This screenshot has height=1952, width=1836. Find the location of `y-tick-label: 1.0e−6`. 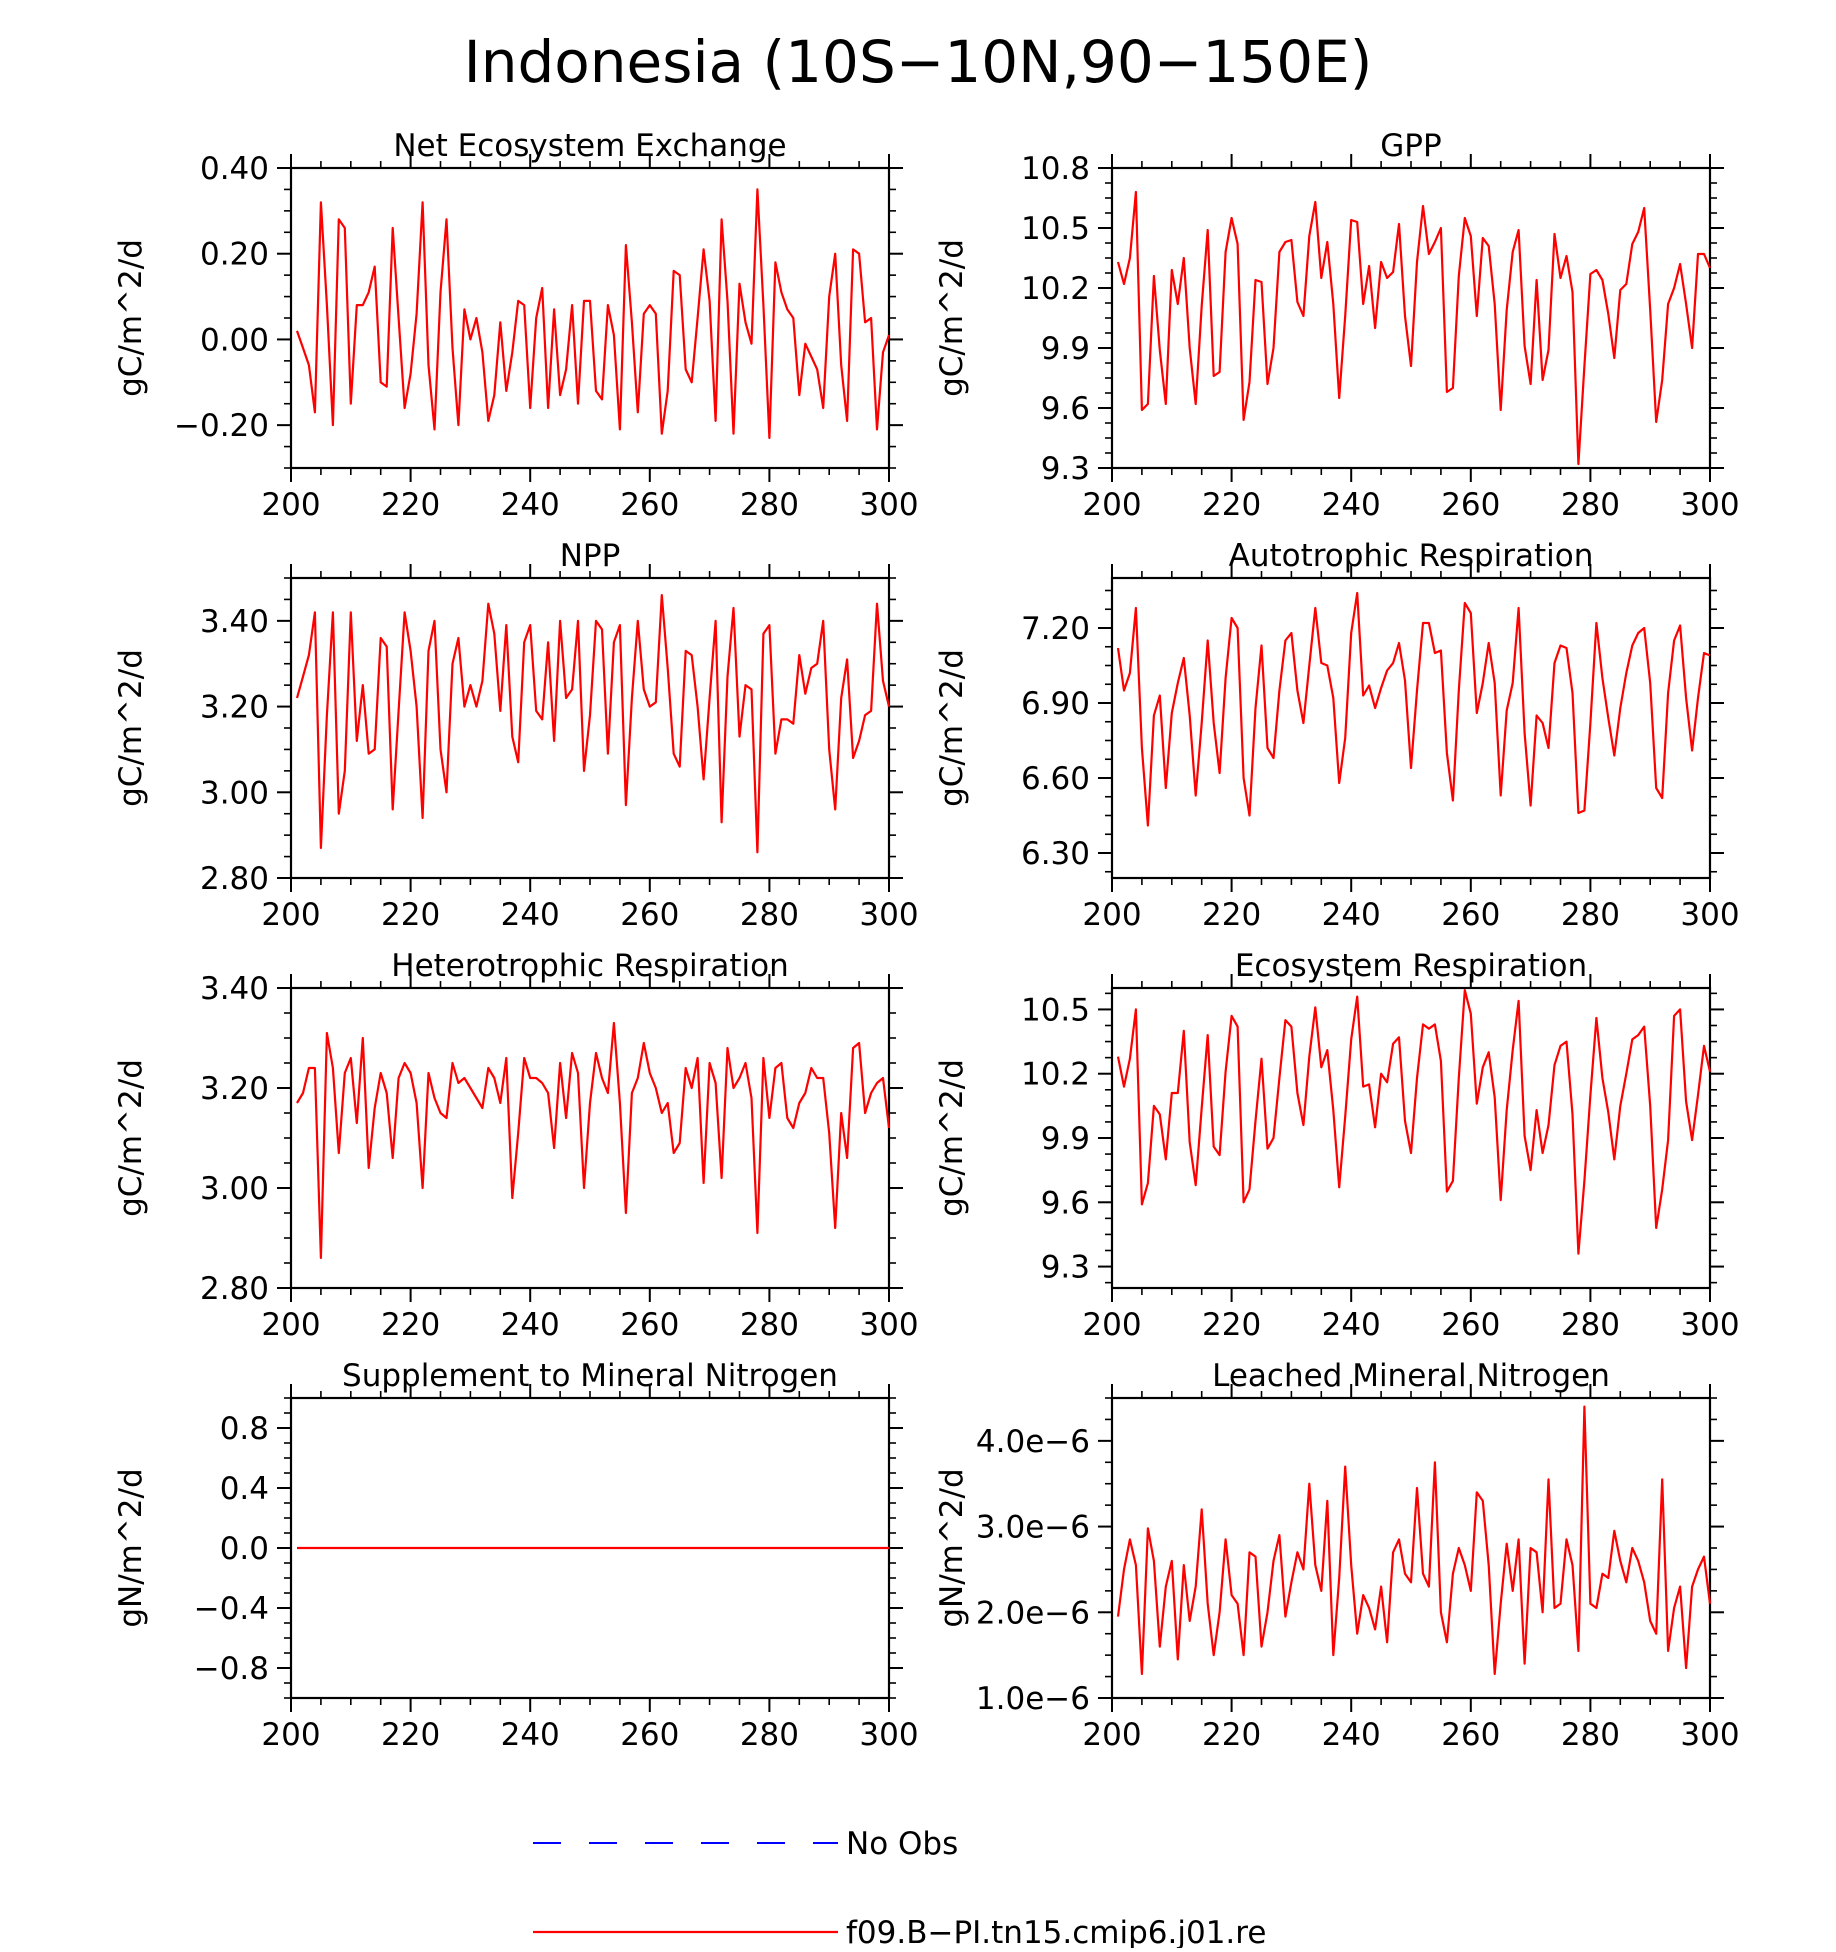

y-tick-label: 1.0e−6 is located at coordinates (1033, 1699).